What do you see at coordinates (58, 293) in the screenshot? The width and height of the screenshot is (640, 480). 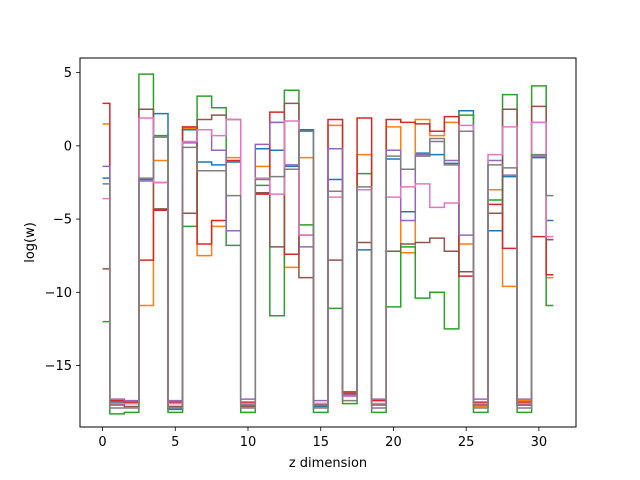 I see `y-tick-label: −10` at bounding box center [58, 293].